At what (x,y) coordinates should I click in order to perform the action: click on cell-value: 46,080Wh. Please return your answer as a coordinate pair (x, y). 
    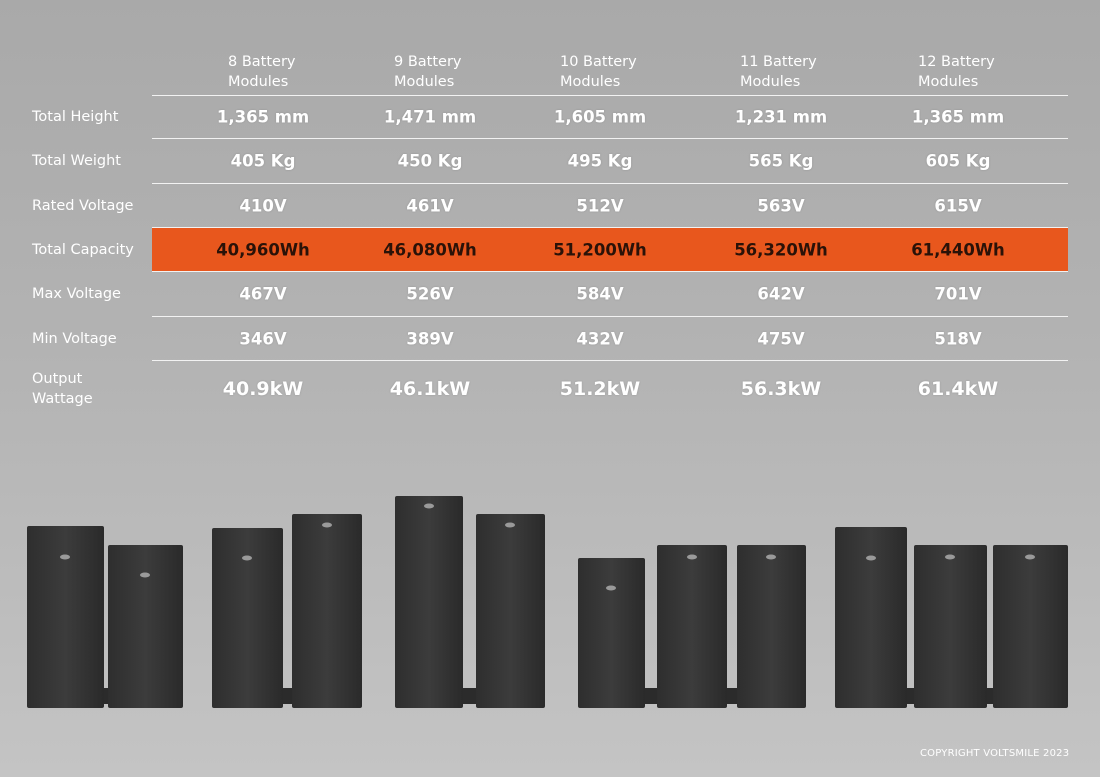
    Looking at the image, I should click on (430, 249).